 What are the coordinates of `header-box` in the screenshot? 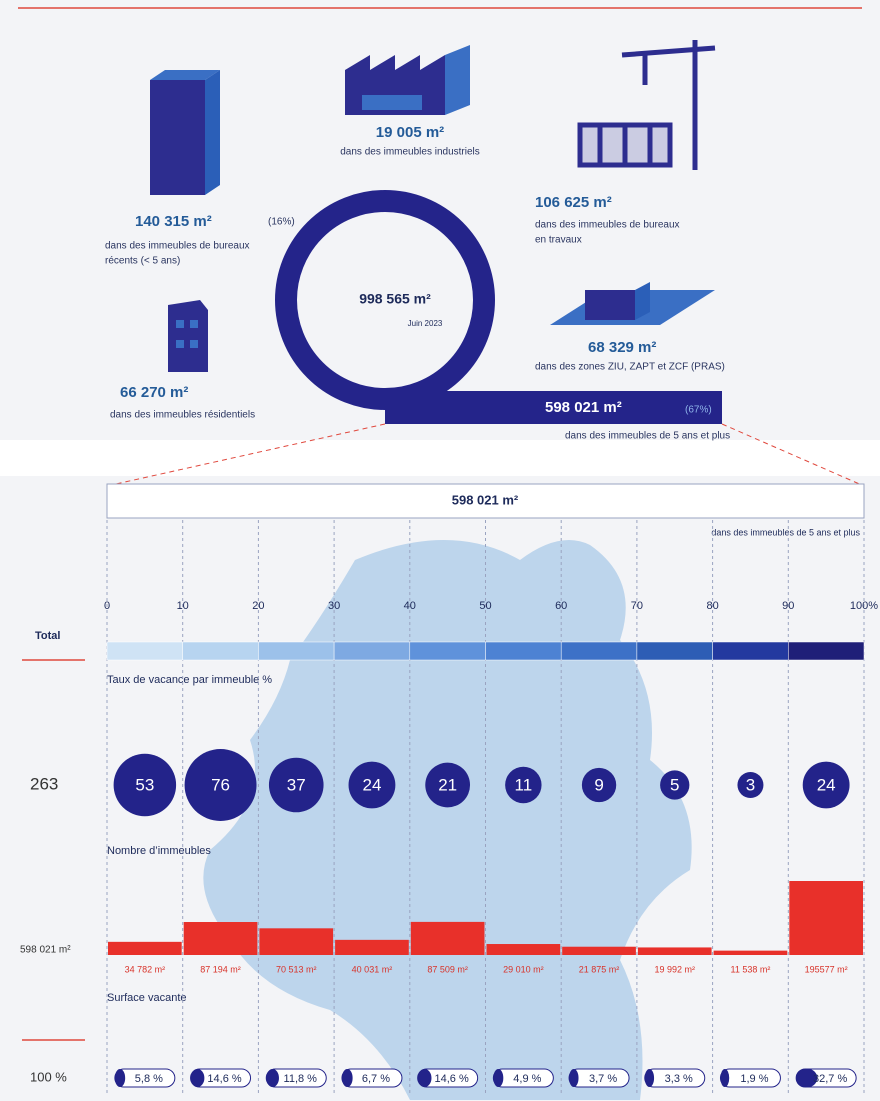 It's located at (485, 501).